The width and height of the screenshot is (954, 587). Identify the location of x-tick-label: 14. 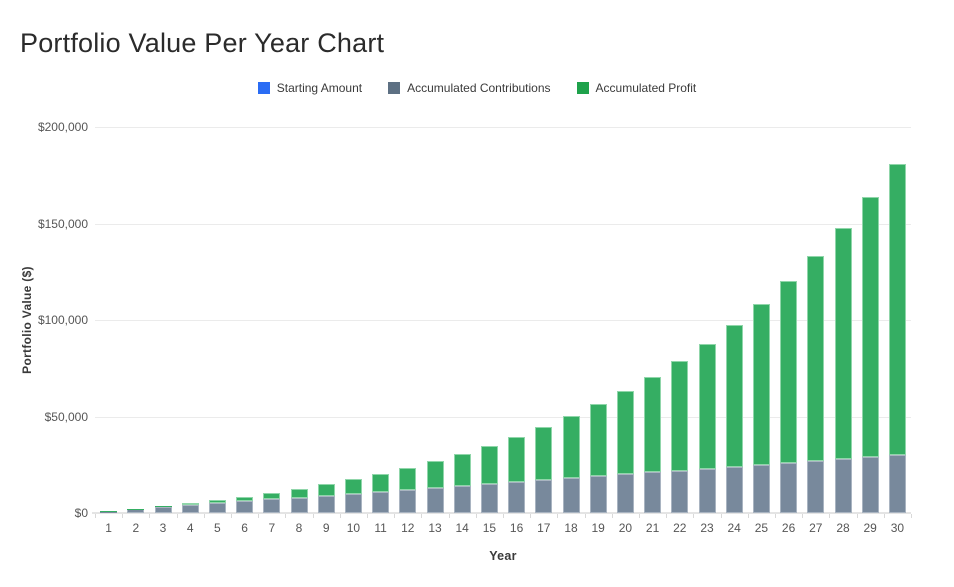
(462, 528).